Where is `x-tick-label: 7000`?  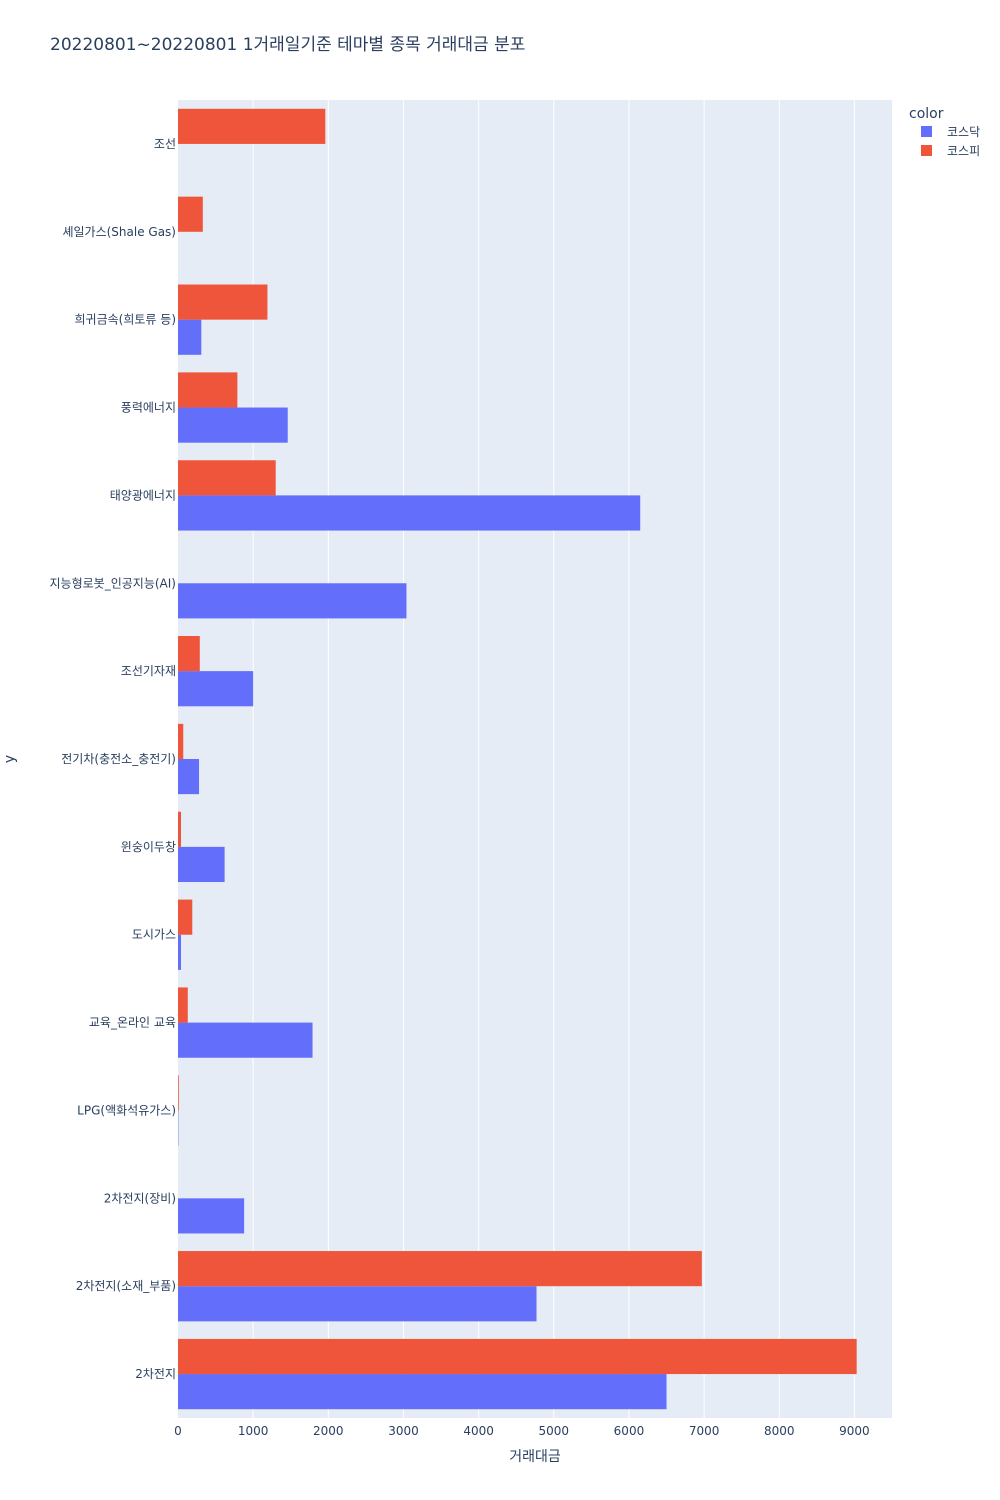 x-tick-label: 7000 is located at coordinates (704, 1431).